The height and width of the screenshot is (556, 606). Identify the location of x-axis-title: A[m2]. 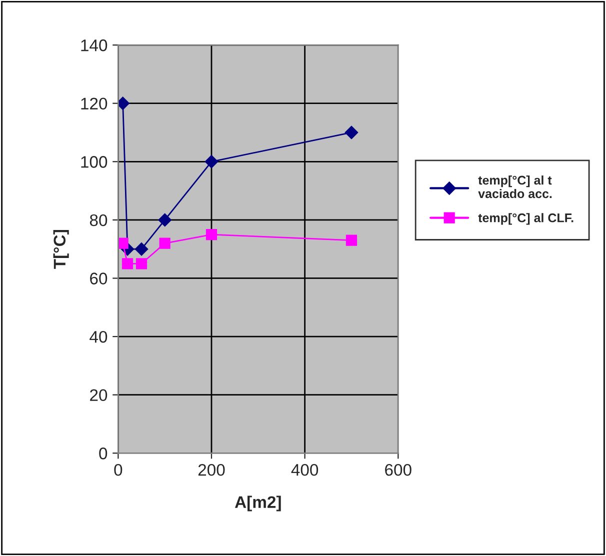
(257, 504).